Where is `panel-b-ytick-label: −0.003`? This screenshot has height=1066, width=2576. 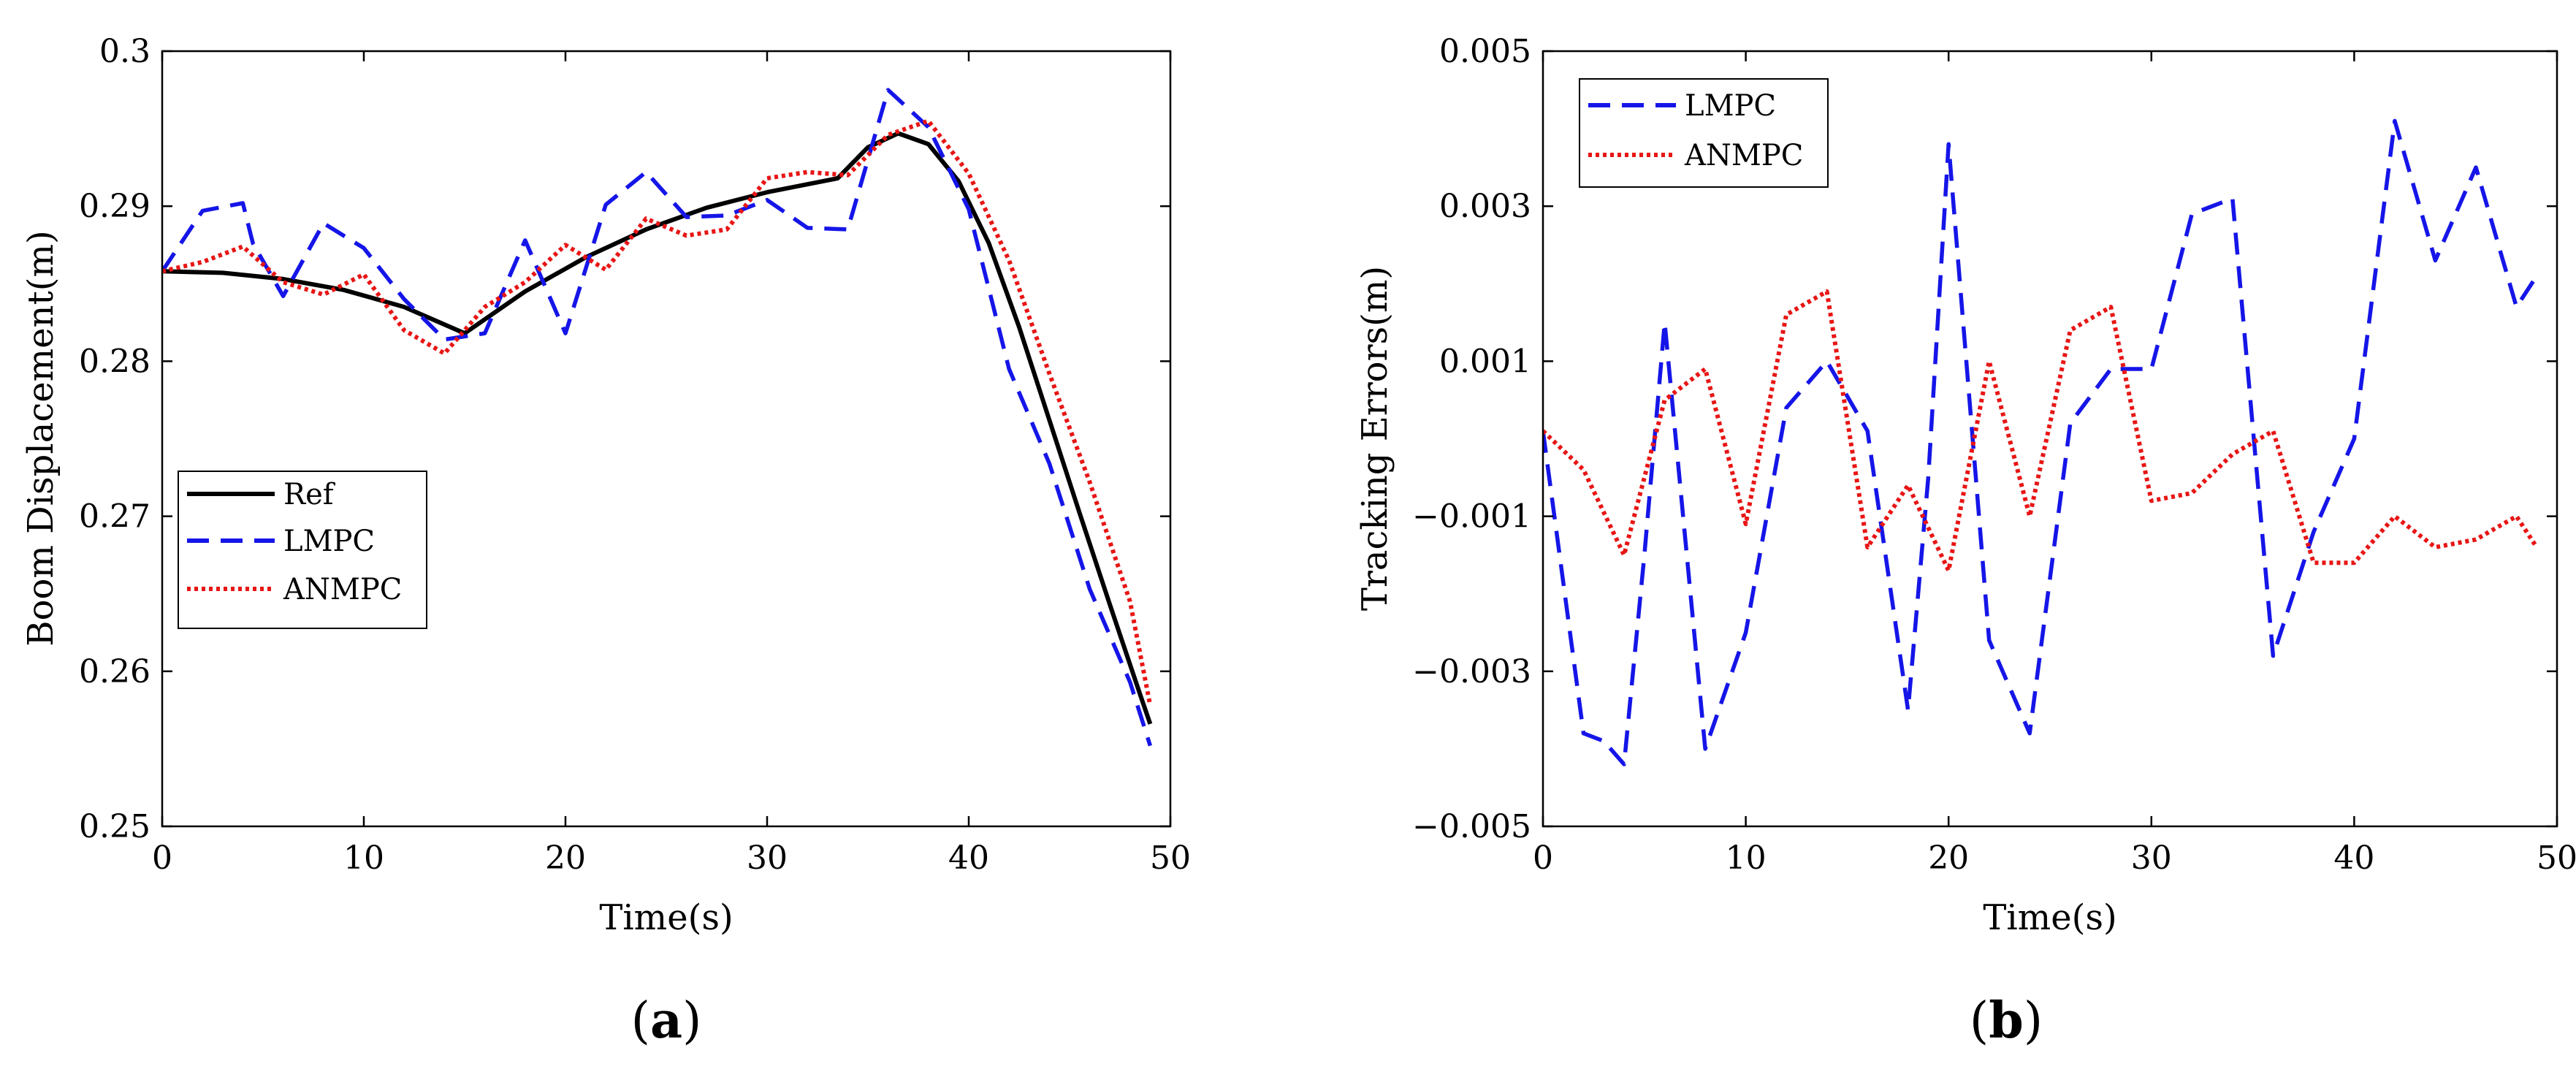
panel-b-ytick-label: −0.003 is located at coordinates (1471, 672).